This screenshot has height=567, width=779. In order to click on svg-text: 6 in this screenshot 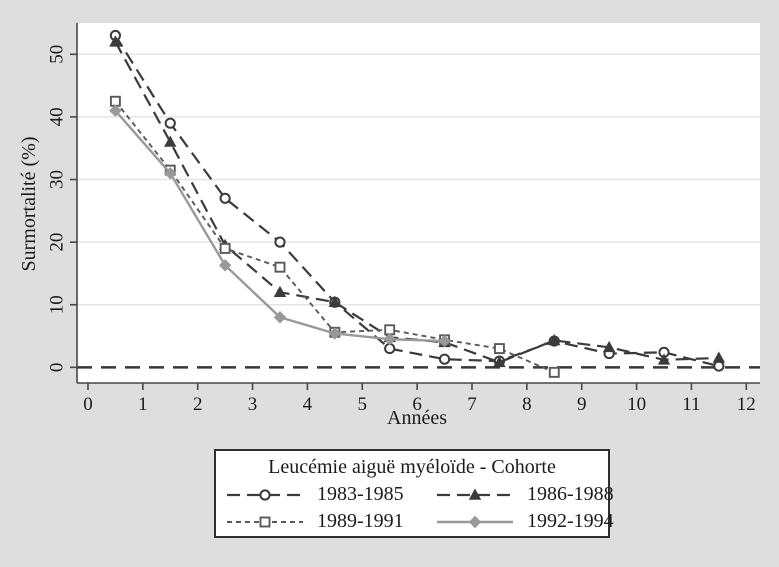, I will do `click(417, 404)`.